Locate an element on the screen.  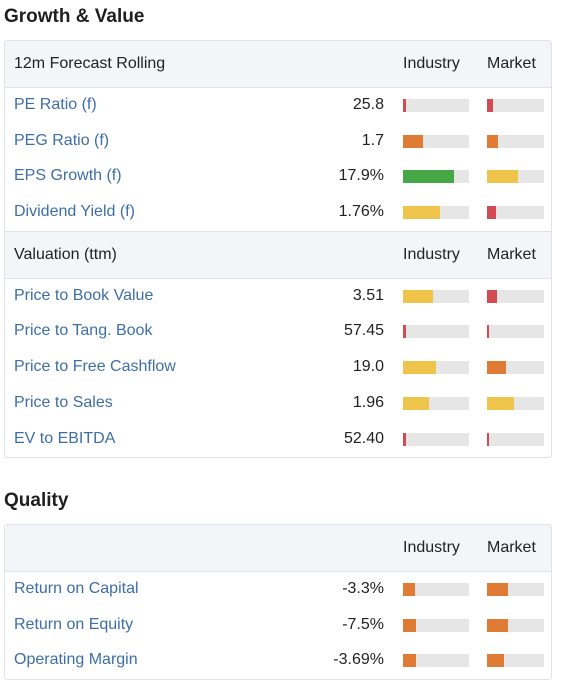
metric-link: Price to Sales is located at coordinates (63, 402).